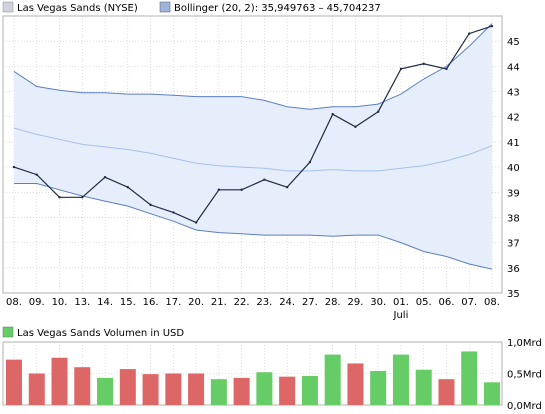 This screenshot has height=414, width=545. I want to click on price-y-tick-label: 42, so click(513, 118).